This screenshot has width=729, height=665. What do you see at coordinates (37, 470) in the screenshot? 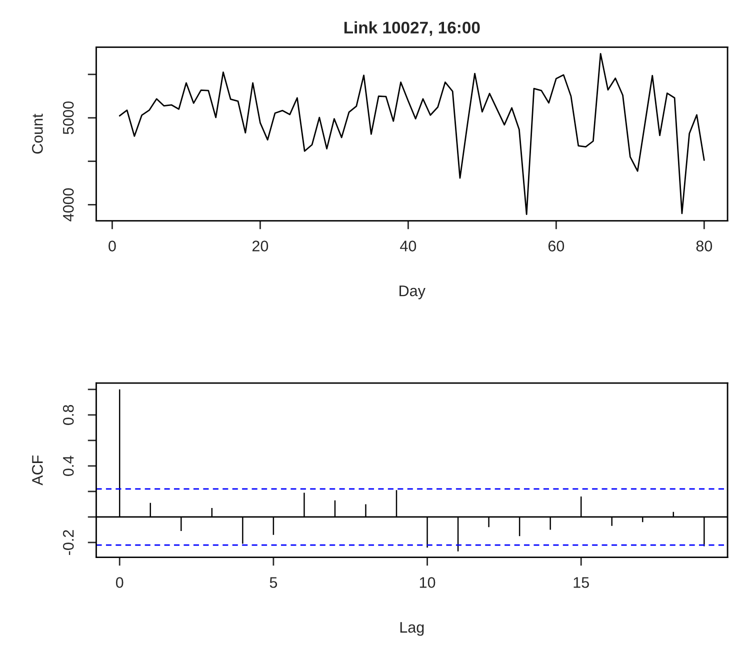
I see `y-axis-title: ACF` at bounding box center [37, 470].